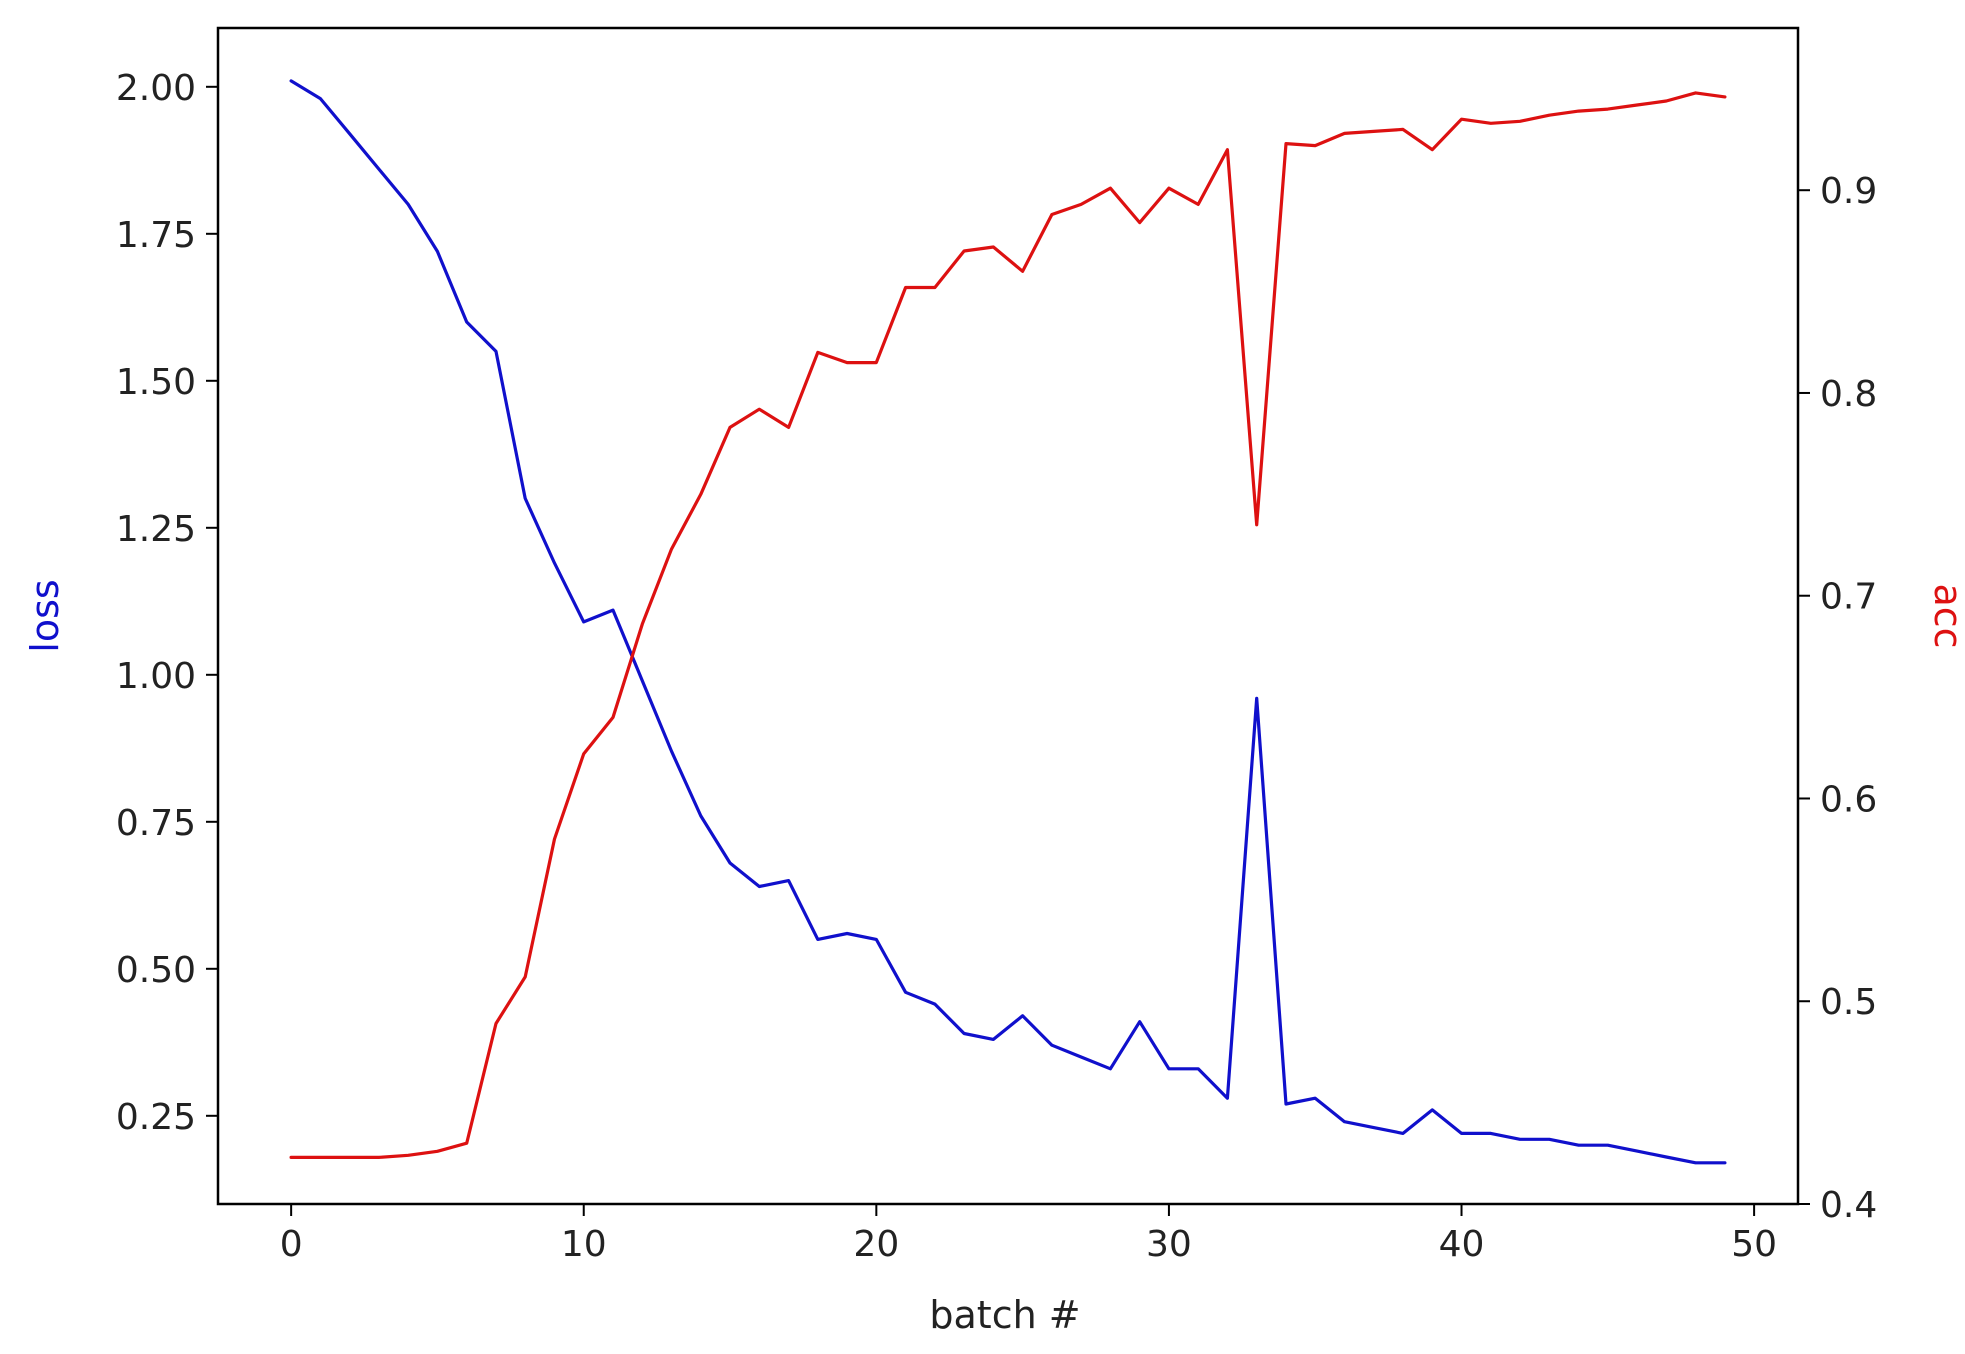  Describe the element at coordinates (156, 676) in the screenshot. I see `left-y-tick-label: 1.00` at that location.